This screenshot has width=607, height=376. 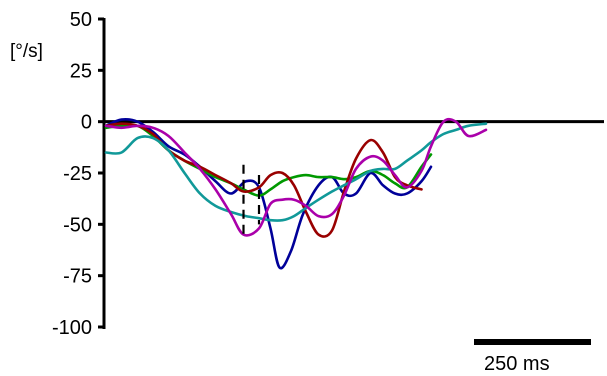 I want to click on y-tick-label: -75, so click(x=77, y=277).